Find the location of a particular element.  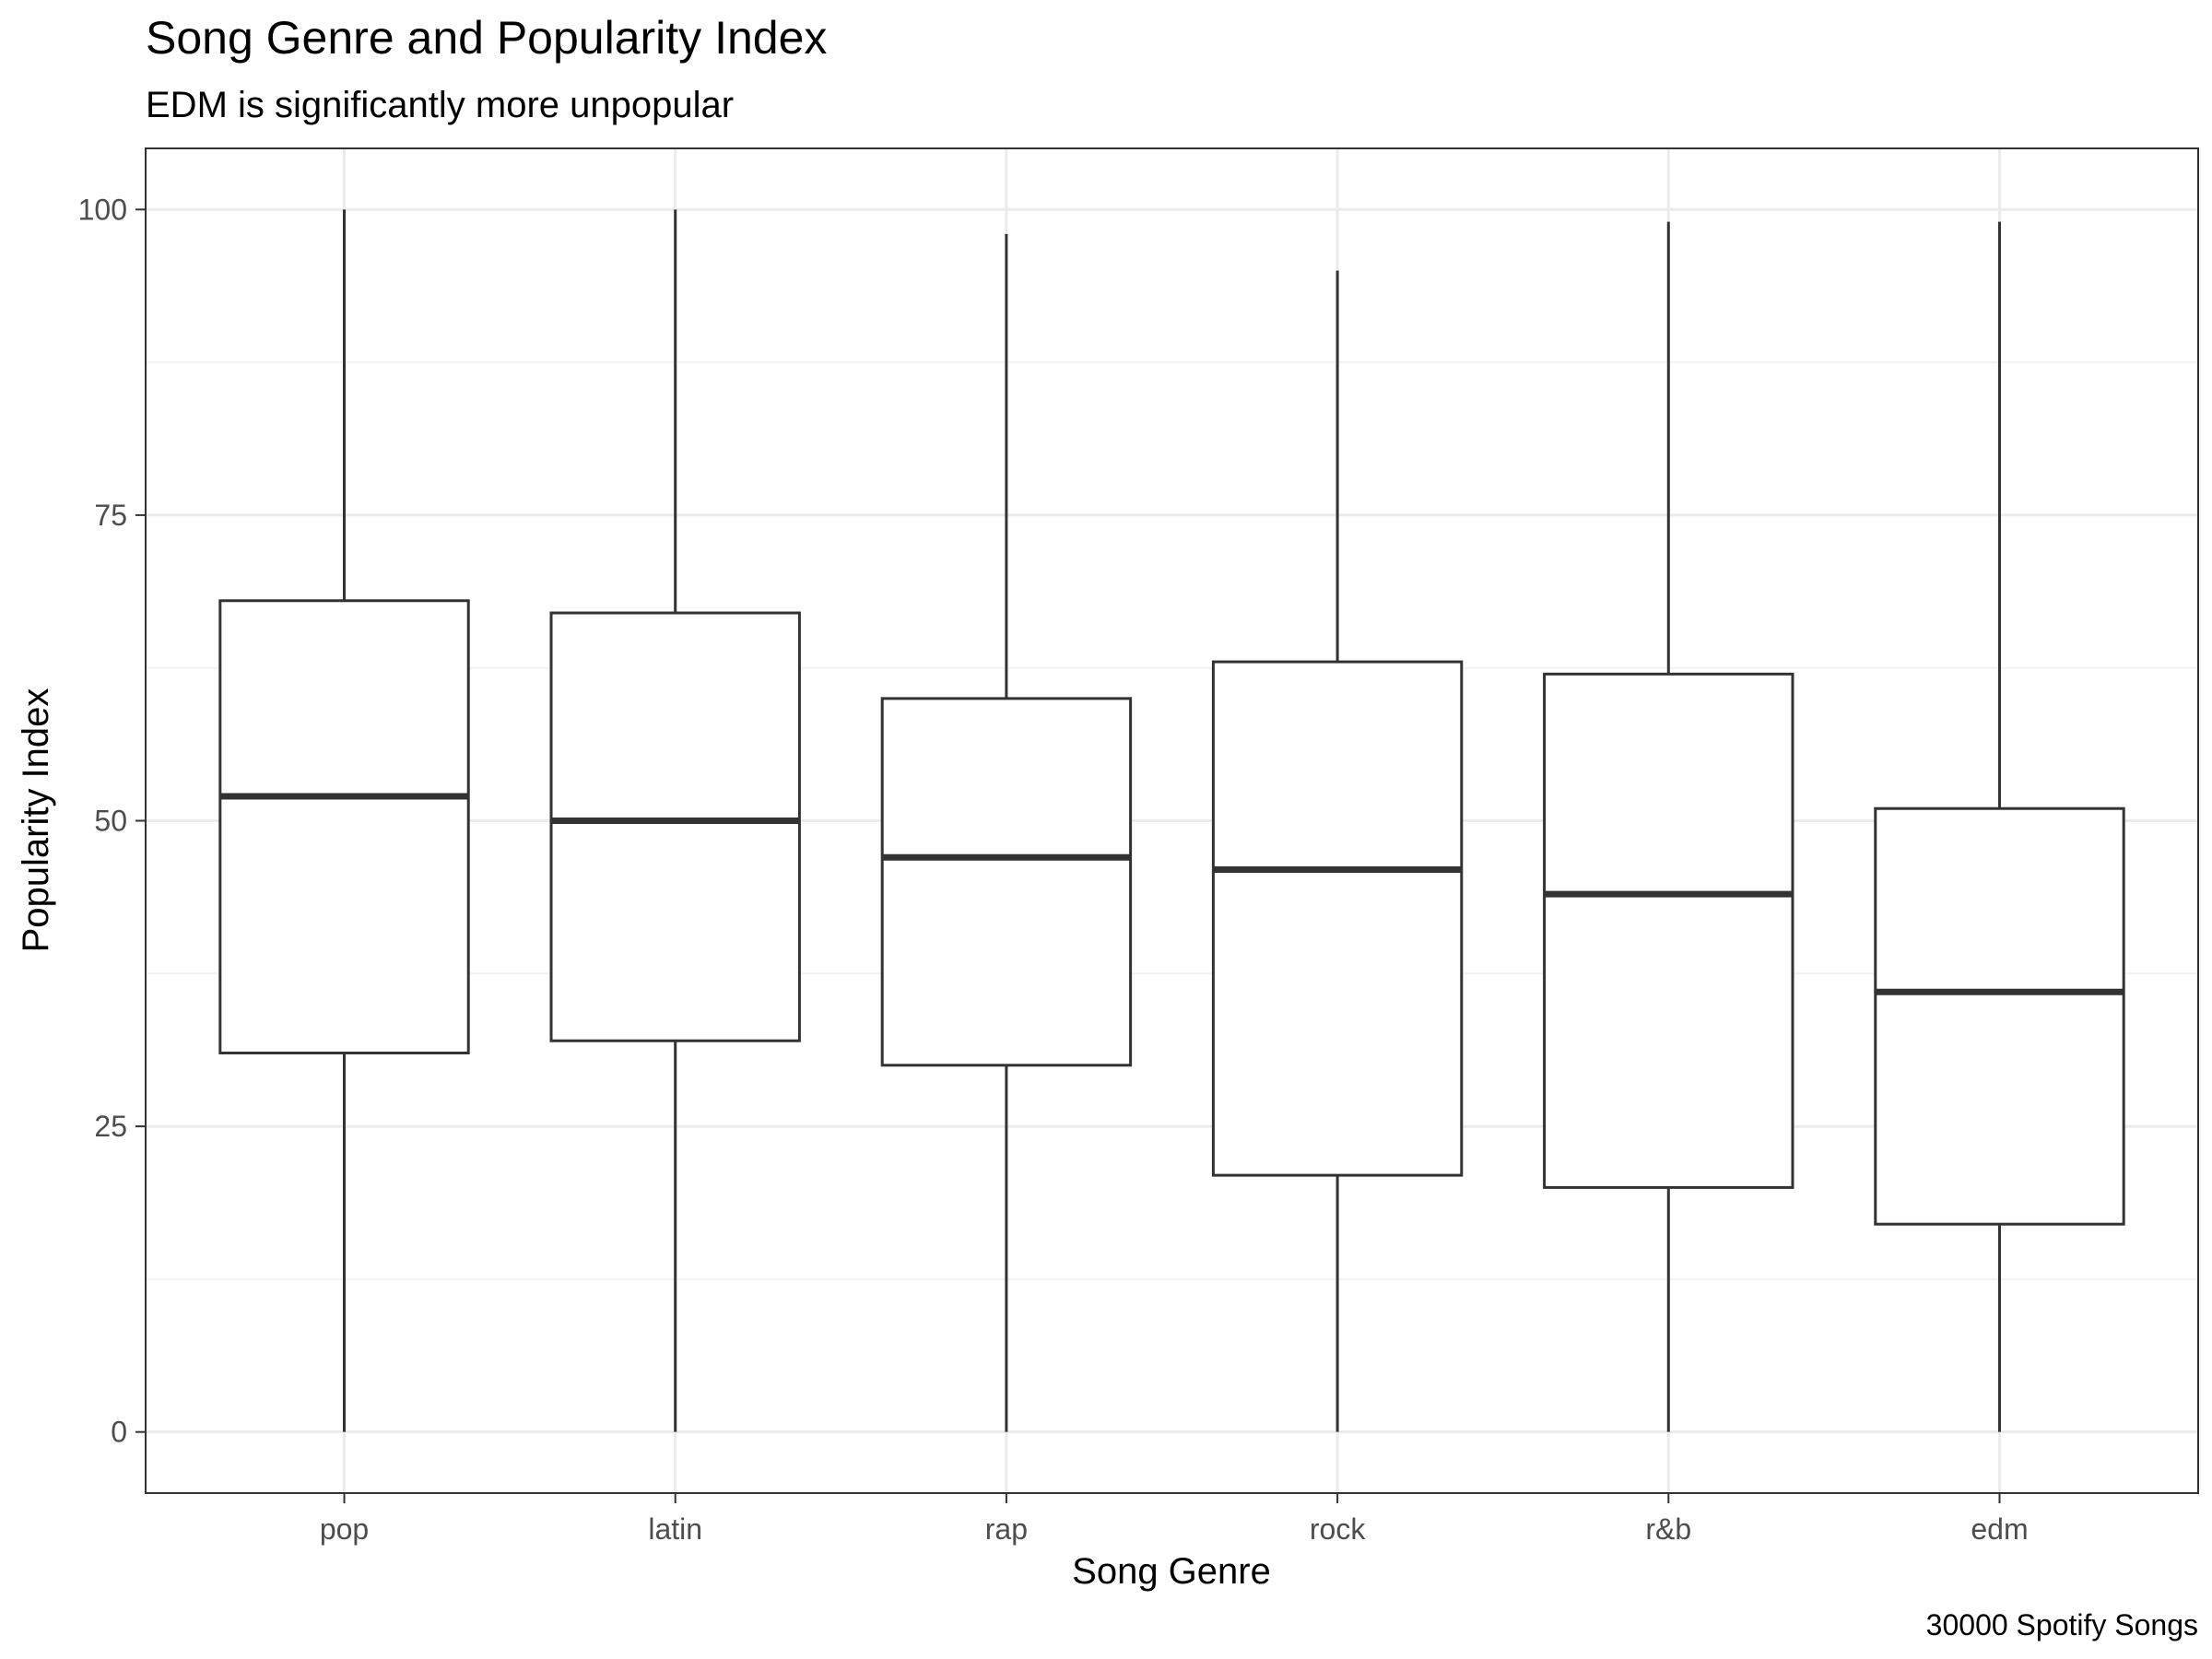

x-tick-label: rap is located at coordinates (1006, 1529).